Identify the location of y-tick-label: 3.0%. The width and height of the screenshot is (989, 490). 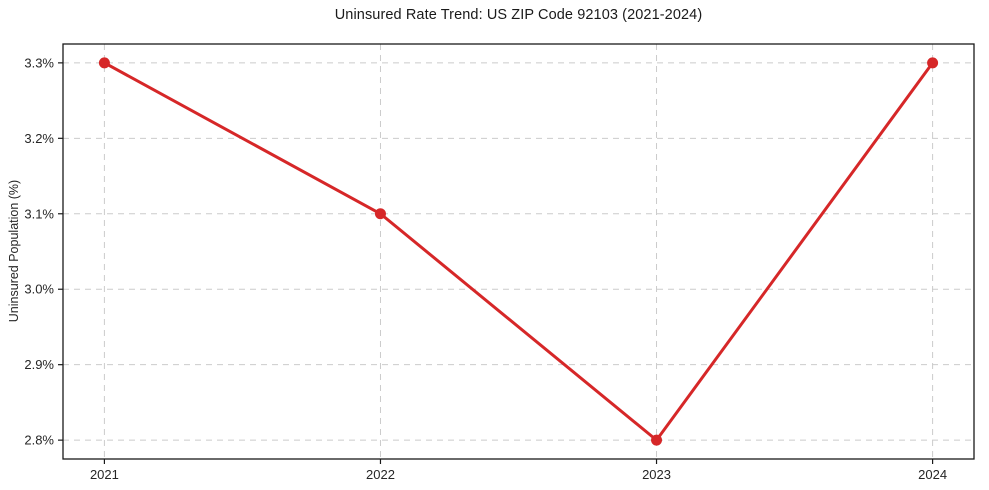
(39, 289).